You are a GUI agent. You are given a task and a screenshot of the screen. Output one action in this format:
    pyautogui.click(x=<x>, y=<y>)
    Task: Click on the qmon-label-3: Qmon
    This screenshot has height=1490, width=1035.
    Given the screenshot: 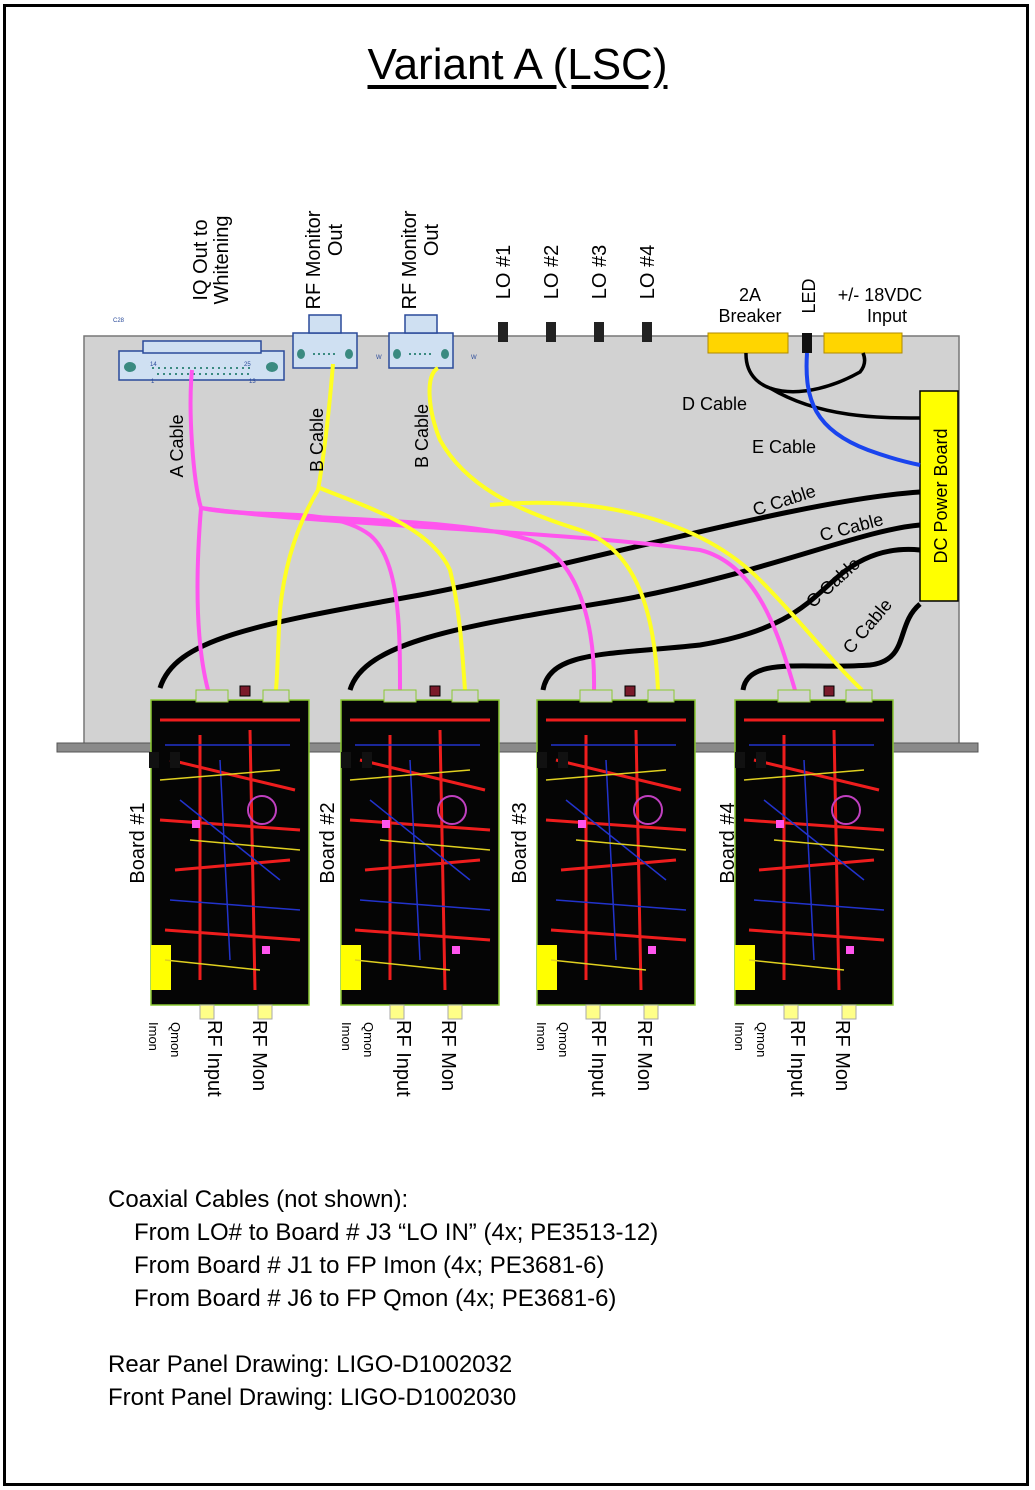 What is the action you would take?
    pyautogui.click(x=563, y=1039)
    